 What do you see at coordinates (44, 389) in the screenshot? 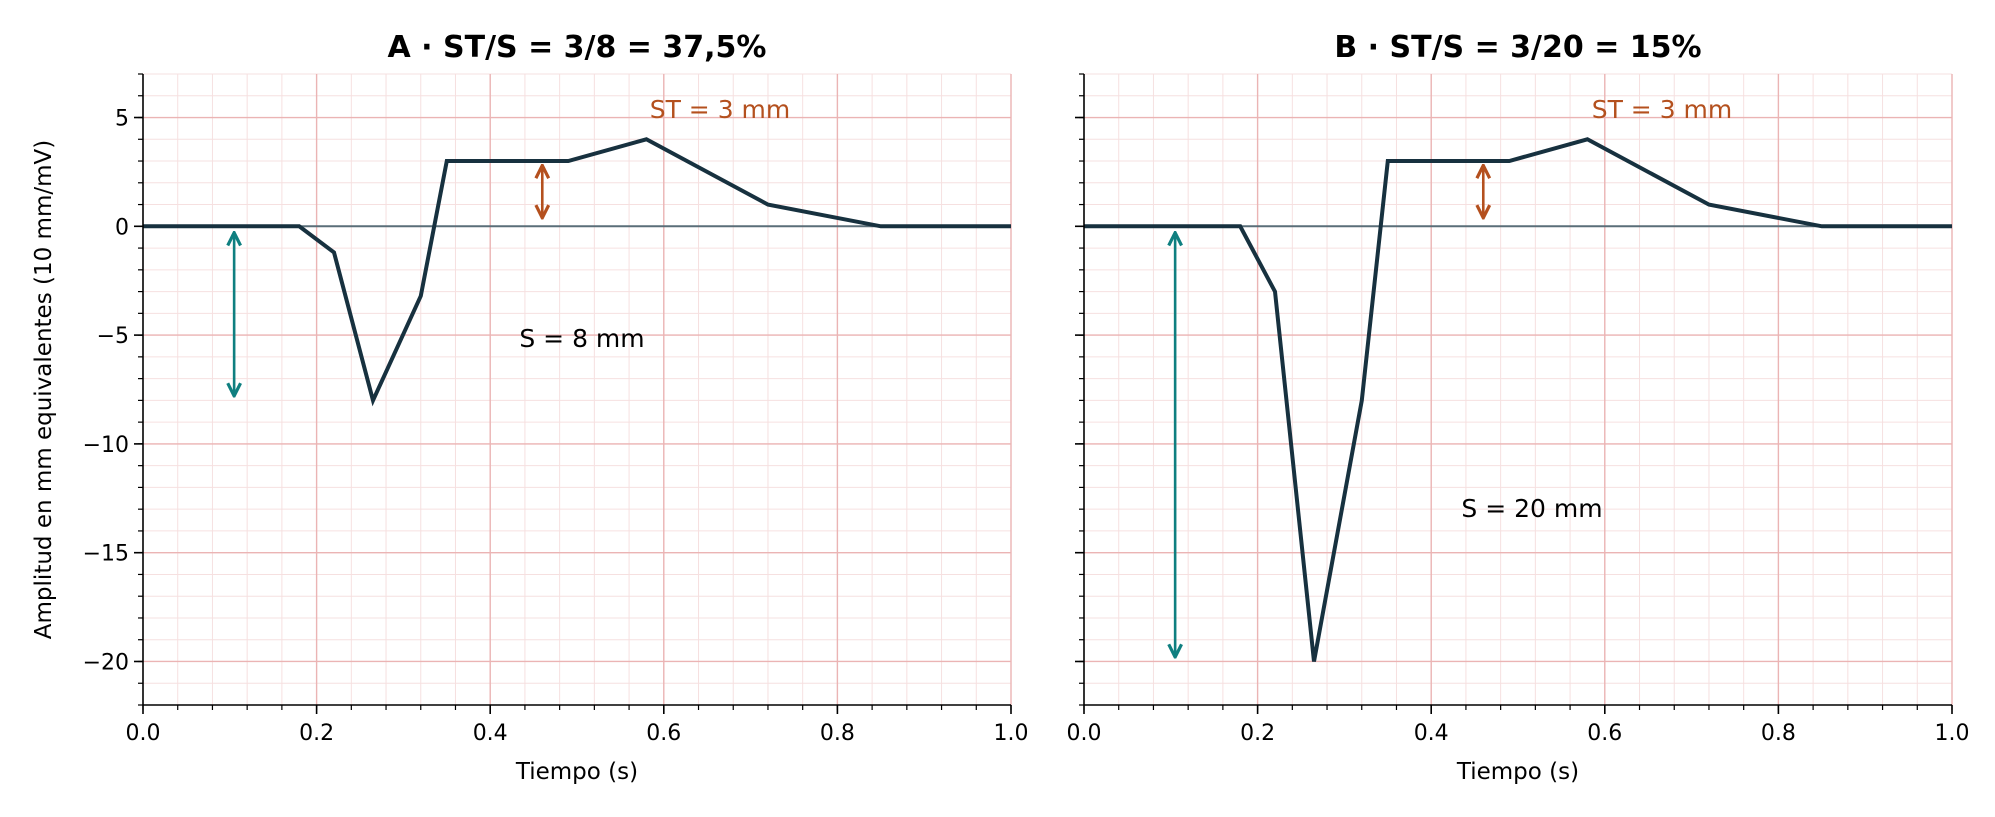
I see `y-axis-label: Amplitud en mm equivalentes (10 mm/mV)` at bounding box center [44, 389].